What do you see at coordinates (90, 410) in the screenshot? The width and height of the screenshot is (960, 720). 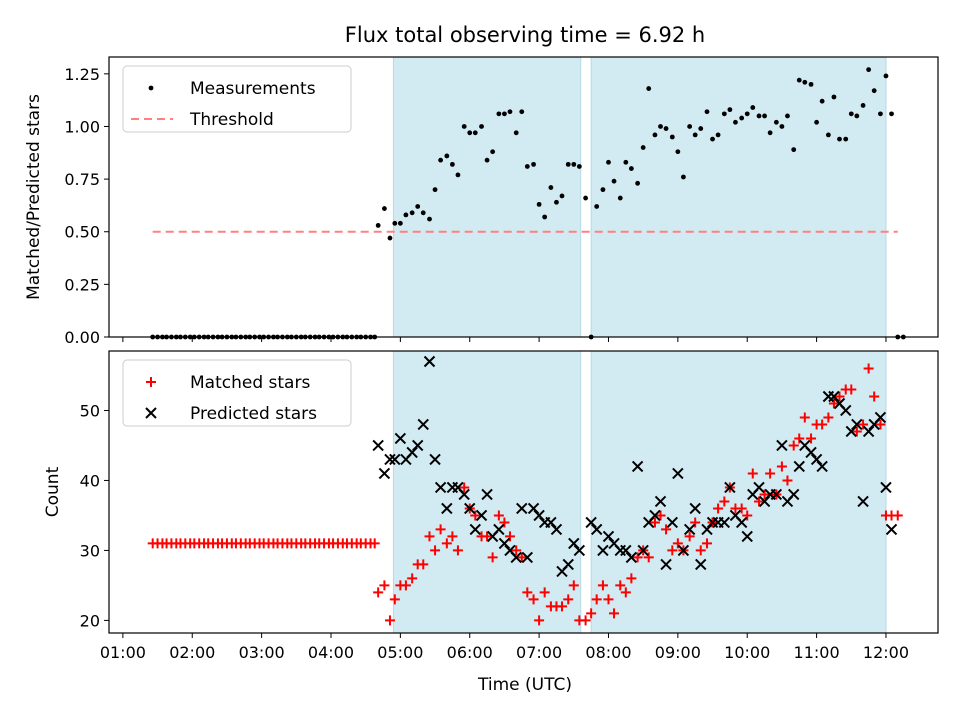 I see `bottom-ytick-label: 50` at bounding box center [90, 410].